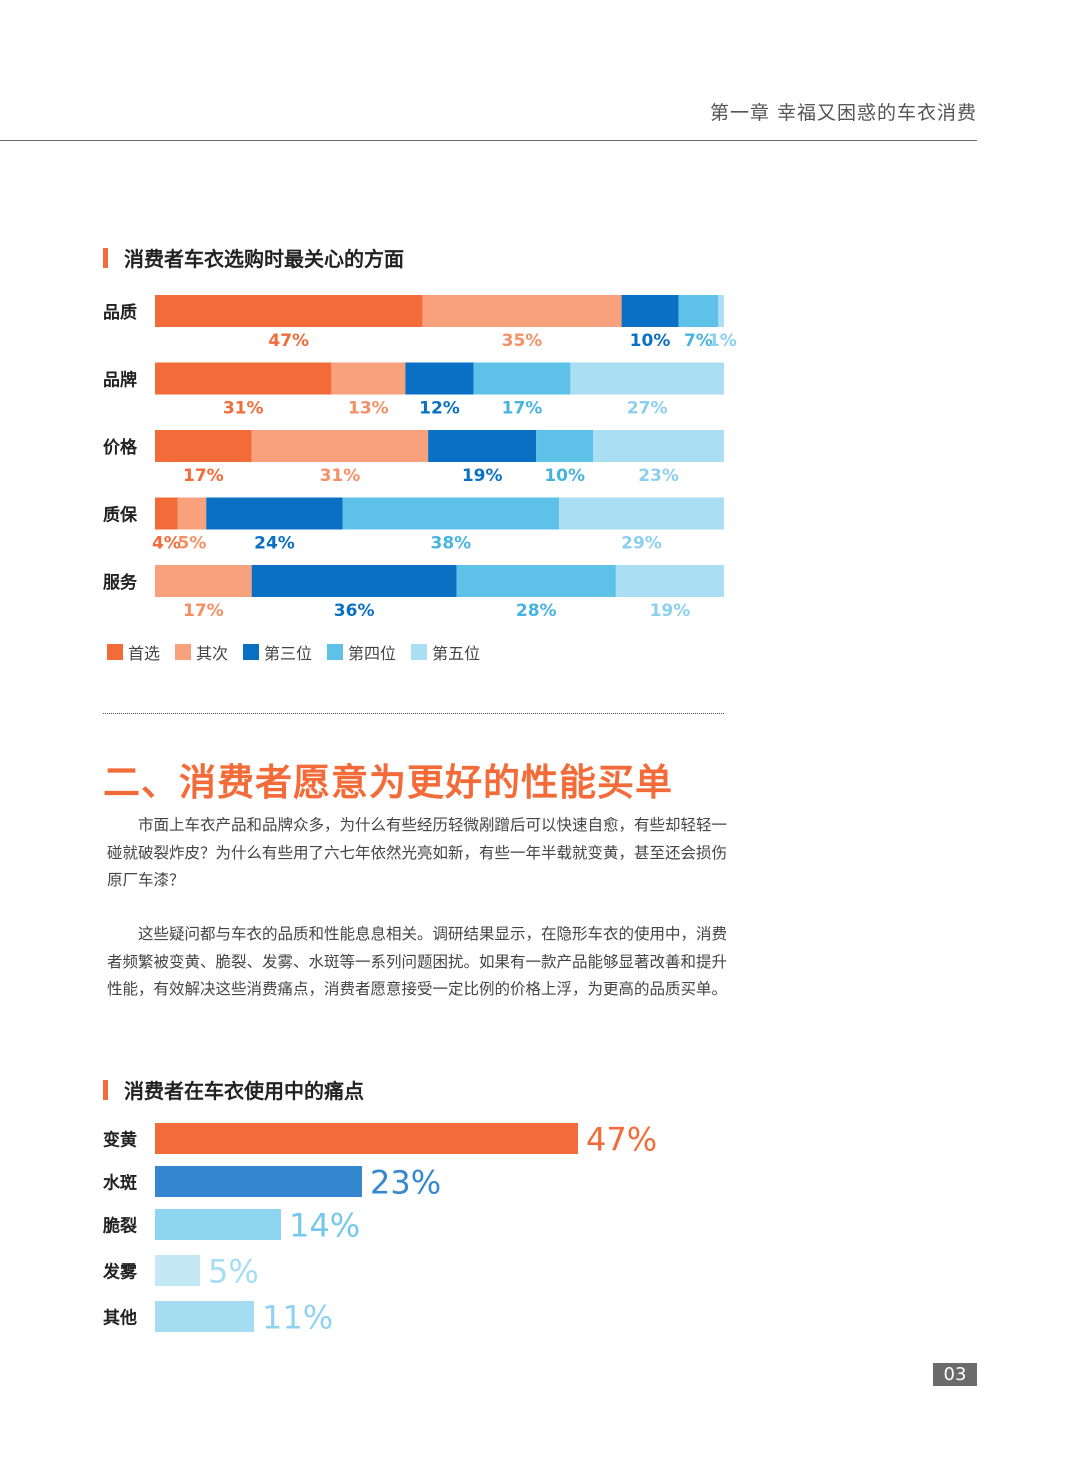 Image resolution: width=1080 pixels, height=1466 pixels. Describe the element at coordinates (955, 1374) in the screenshot. I see `page-number: 03` at that location.